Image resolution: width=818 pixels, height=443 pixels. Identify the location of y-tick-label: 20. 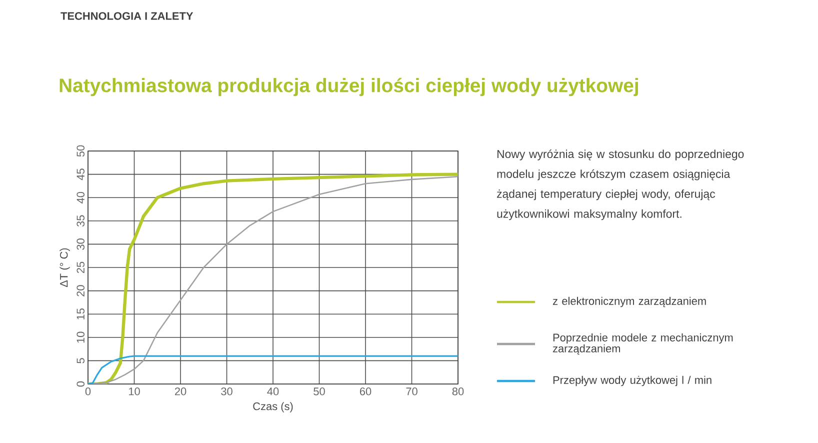
(80, 290).